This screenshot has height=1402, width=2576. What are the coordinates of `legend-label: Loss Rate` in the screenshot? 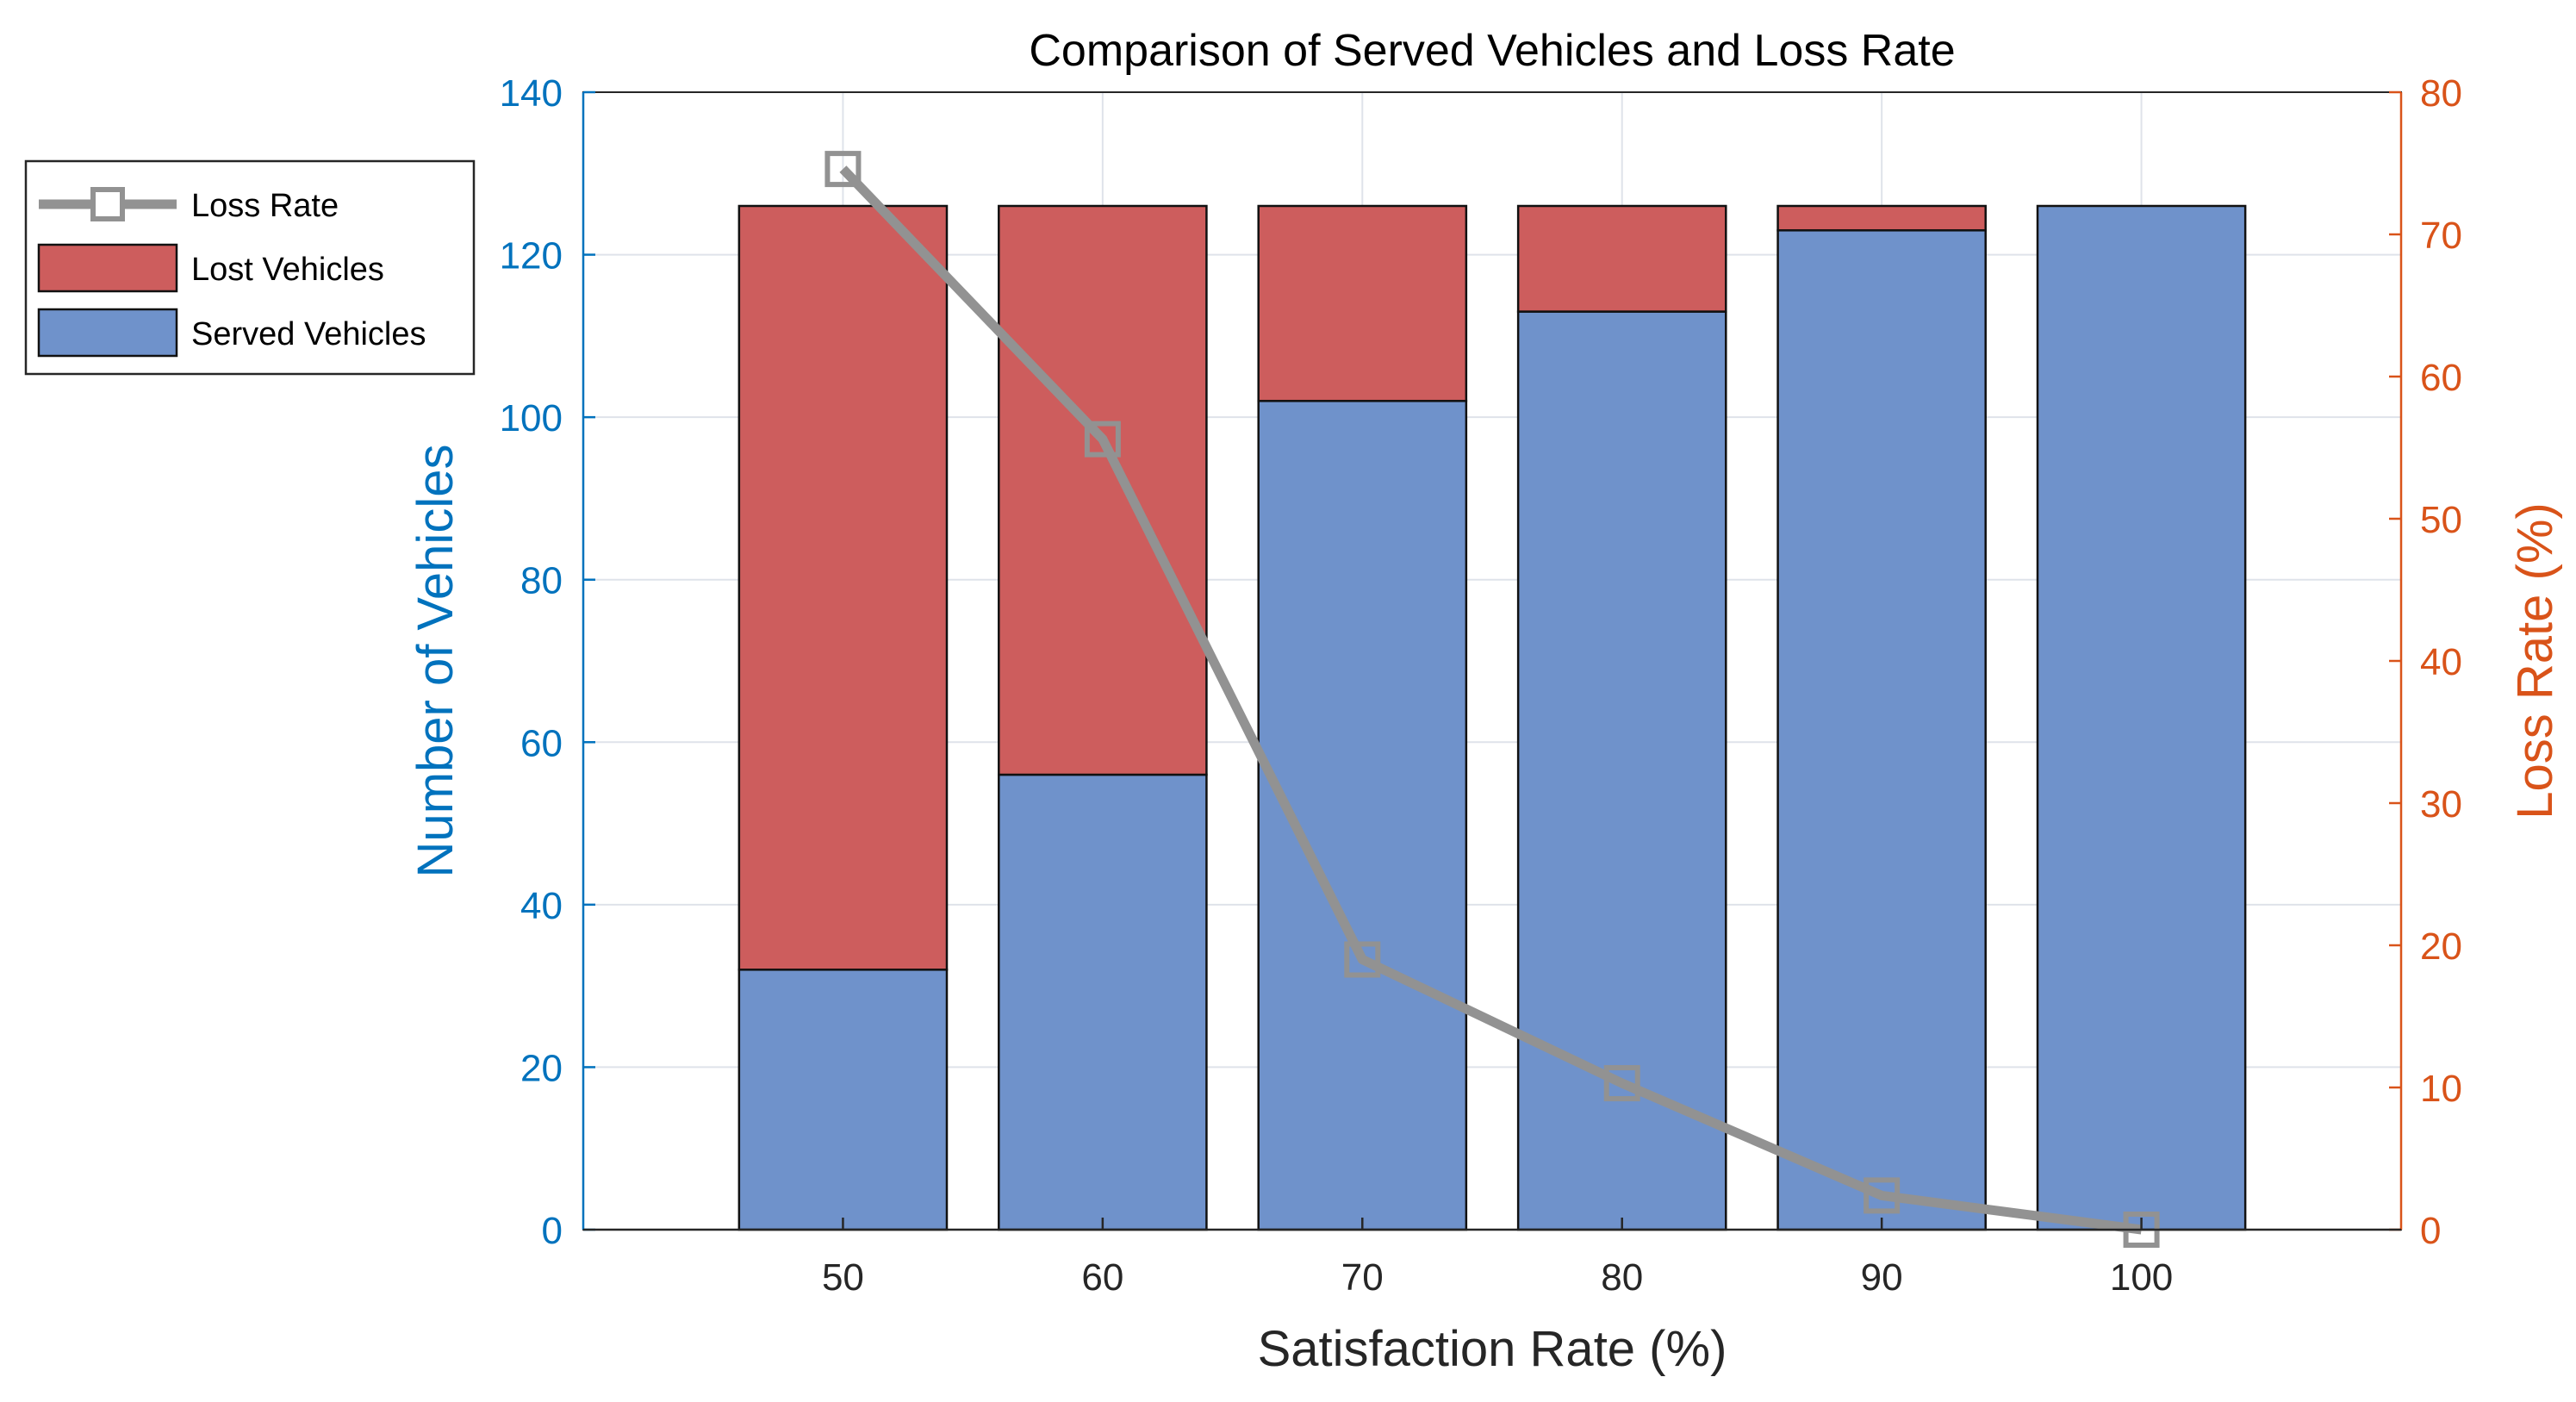 It's located at (265, 206).